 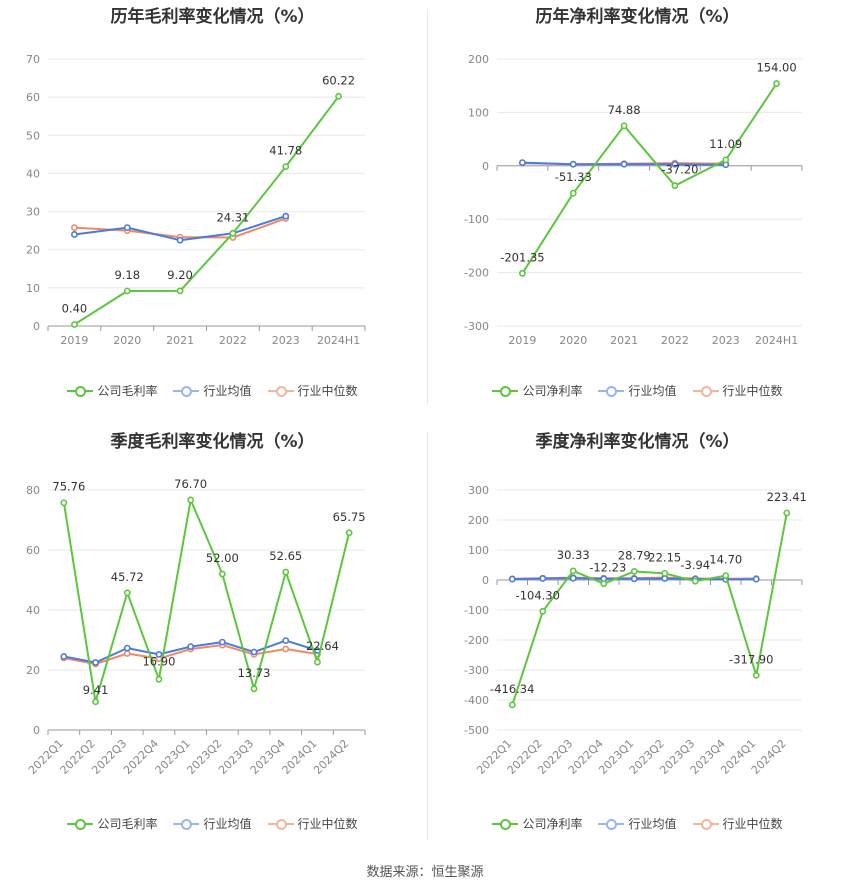 I want to click on chart-title: 历年毛利率变化情况（%）, so click(x=212, y=17).